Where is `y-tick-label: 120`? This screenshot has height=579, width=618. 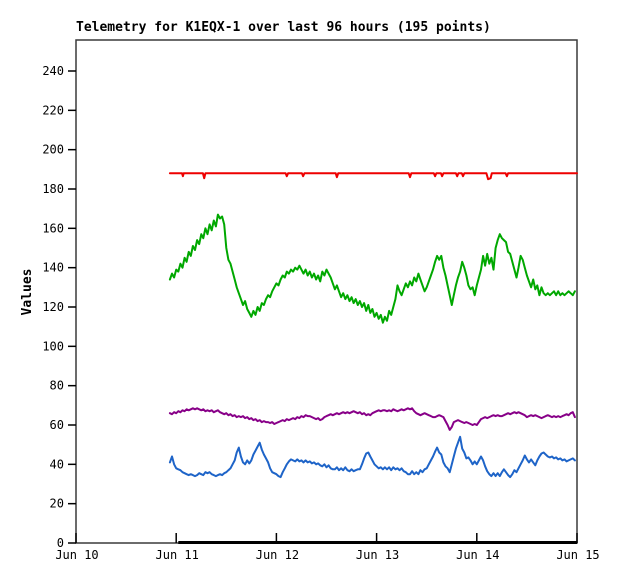
y-tick-label: 120 is located at coordinates (53, 307).